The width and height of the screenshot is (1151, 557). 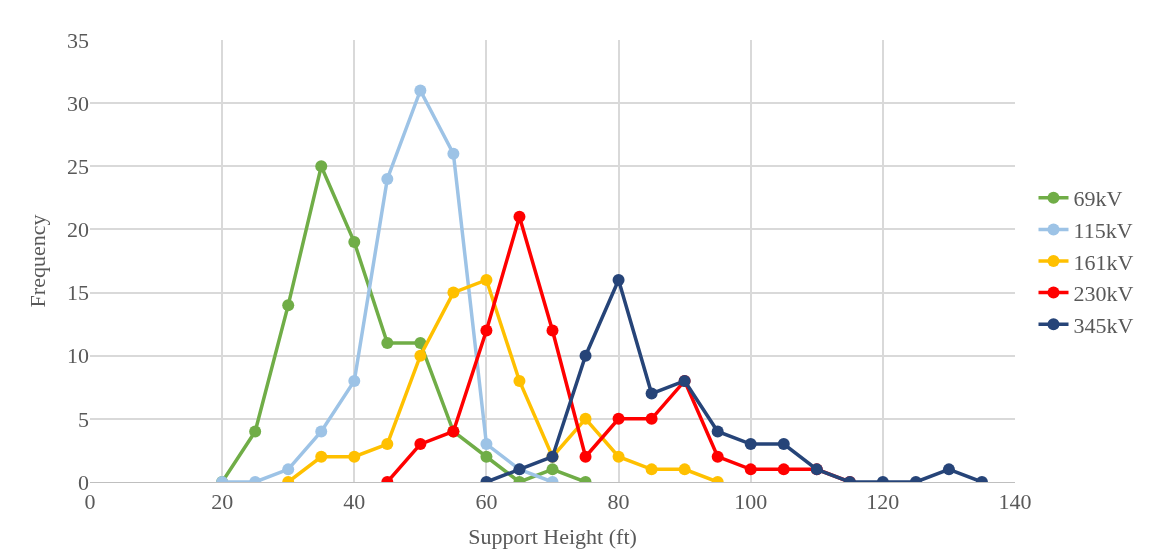 What do you see at coordinates (83, 482) in the screenshot?
I see `y-tick-label: 0` at bounding box center [83, 482].